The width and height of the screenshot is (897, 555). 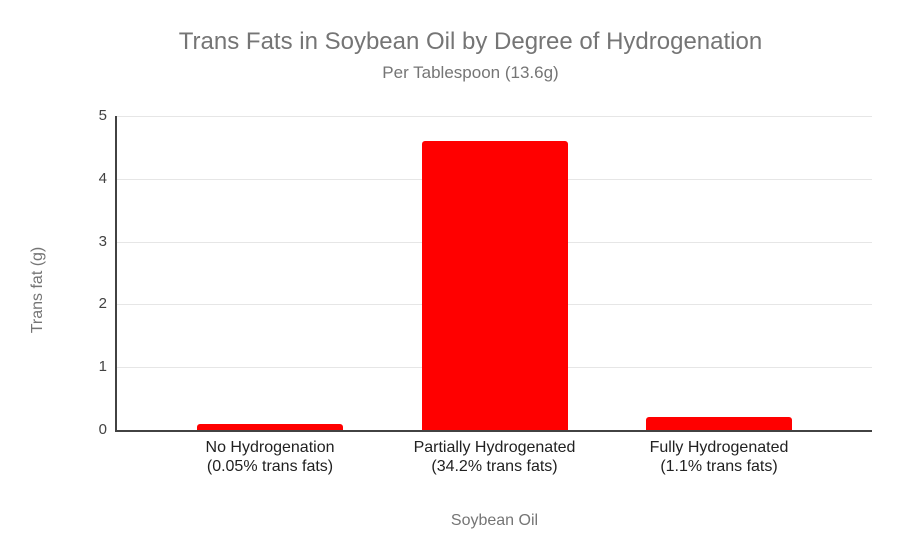 What do you see at coordinates (495, 457) in the screenshot?
I see `category-label-1: Partially Hydrogenated (34.2% trans fats)` at bounding box center [495, 457].